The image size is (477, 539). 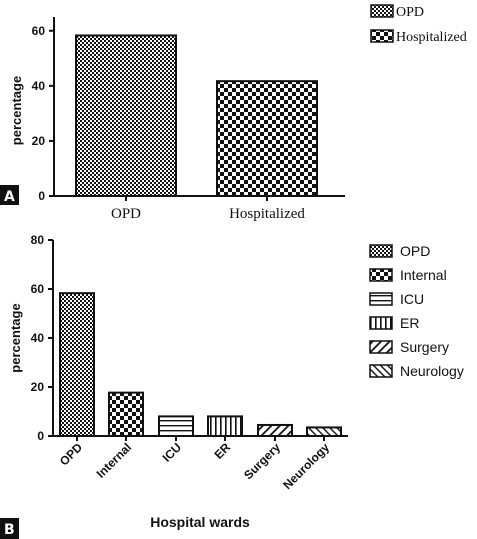 I want to click on panel-b-x-tick-label: ER, so click(x=222, y=451).